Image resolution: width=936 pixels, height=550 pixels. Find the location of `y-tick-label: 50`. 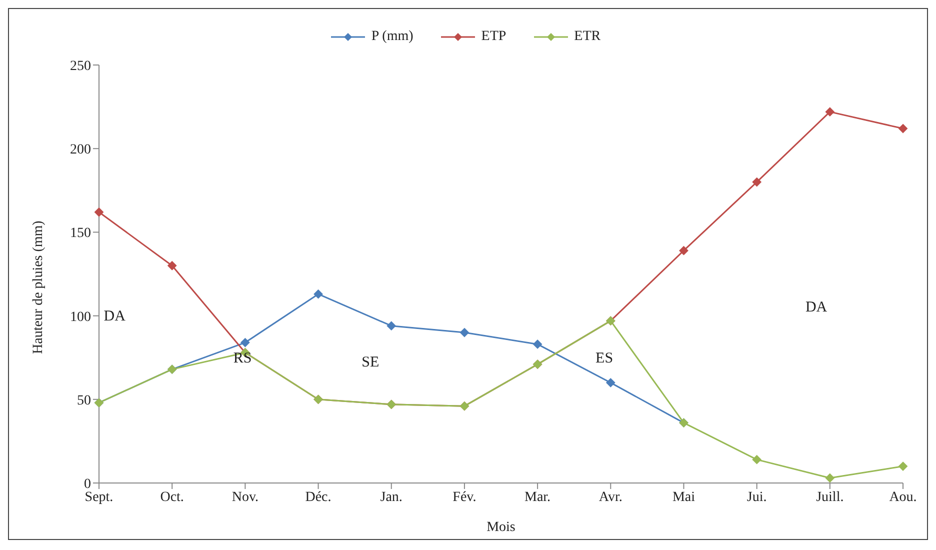

y-tick-label: 50 is located at coordinates (84, 400).